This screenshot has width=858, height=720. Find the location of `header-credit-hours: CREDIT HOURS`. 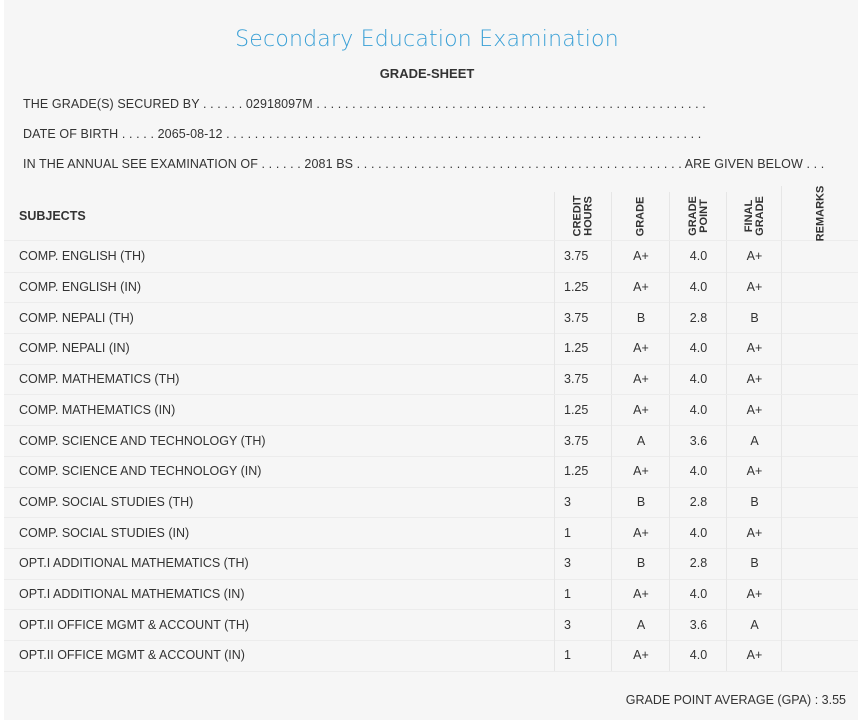

header-credit-hours: CREDIT HOURS is located at coordinates (582, 216).